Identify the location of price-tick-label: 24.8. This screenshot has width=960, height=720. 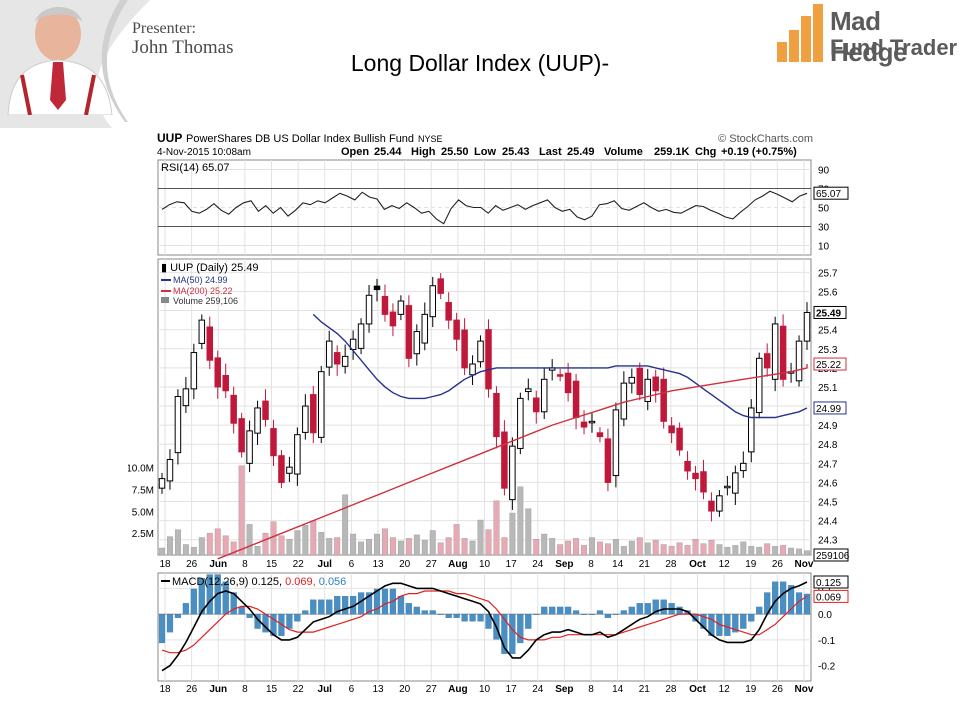
(828, 445).